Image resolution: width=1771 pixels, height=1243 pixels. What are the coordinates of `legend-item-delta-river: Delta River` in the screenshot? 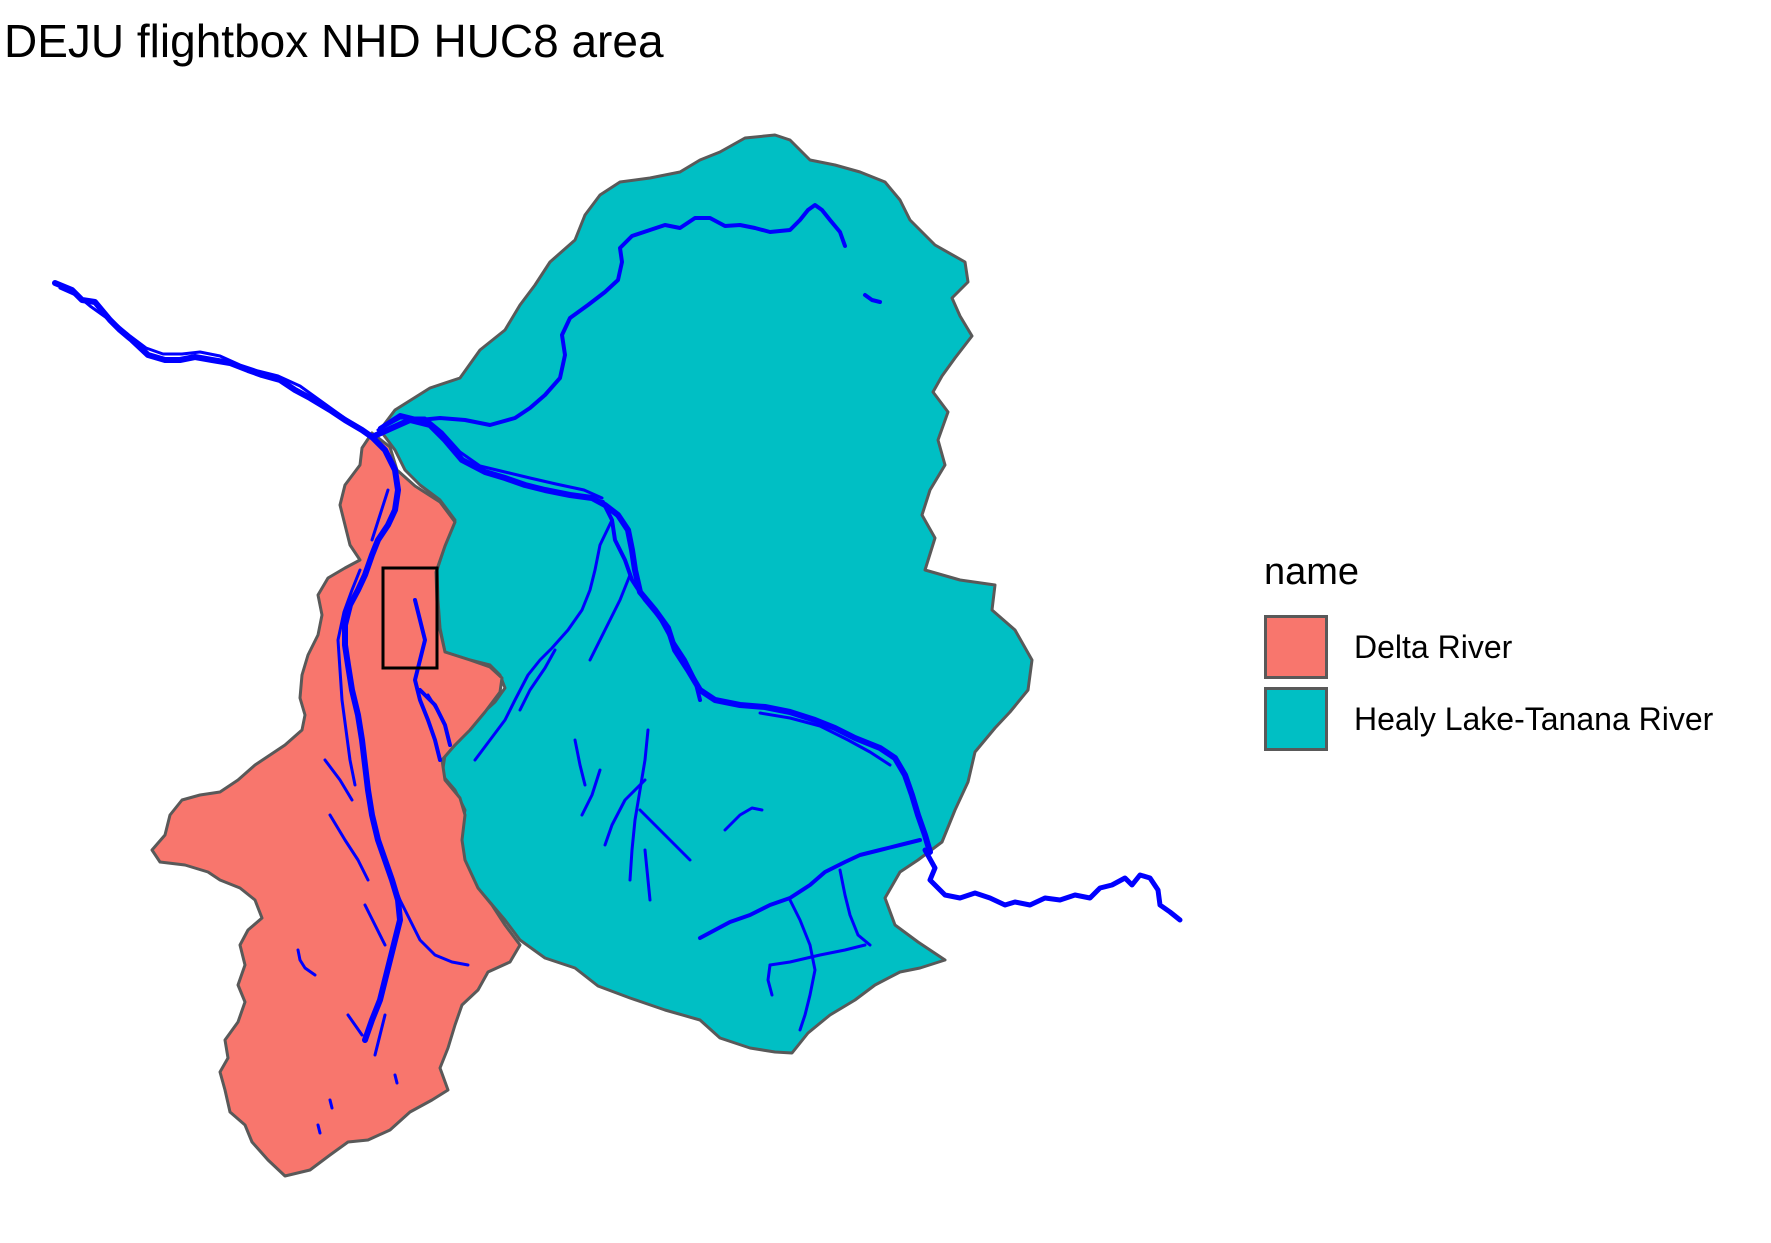 It's located at (1488, 647).